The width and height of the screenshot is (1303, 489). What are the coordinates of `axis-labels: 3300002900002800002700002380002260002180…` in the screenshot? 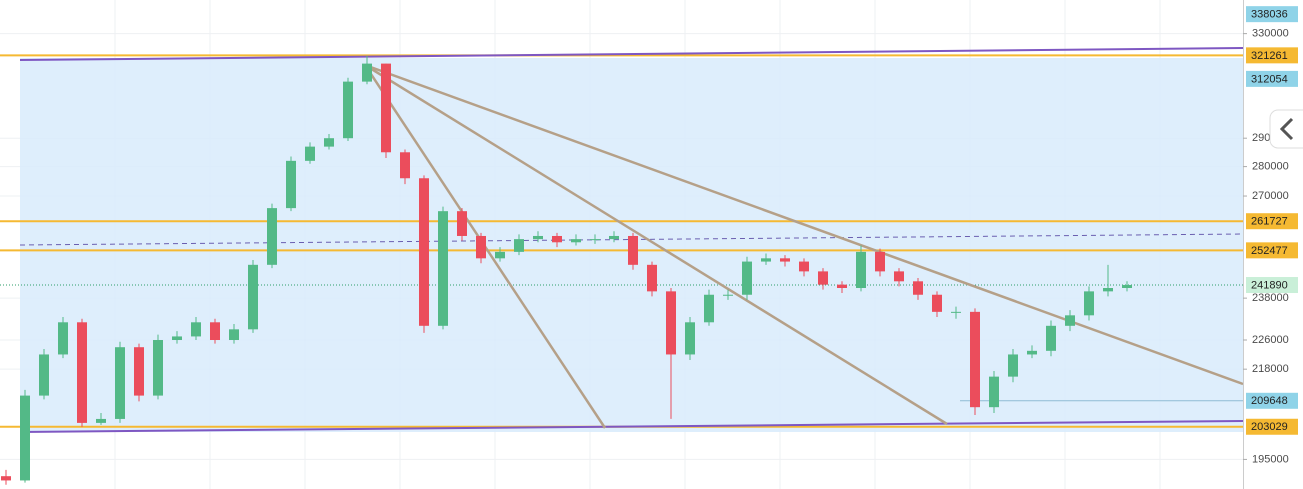 It's located at (1270, 235).